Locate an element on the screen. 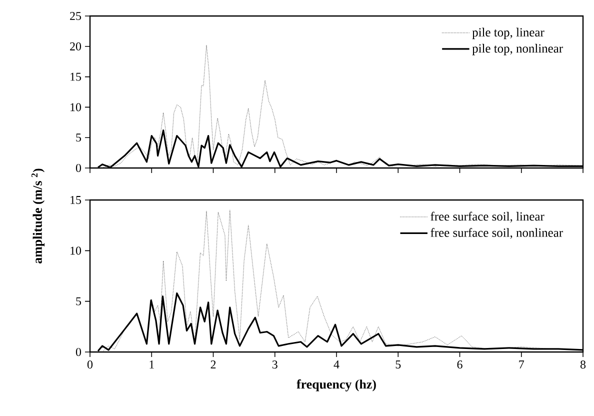 The width and height of the screenshot is (594, 416). x-tick-label: 7 is located at coordinates (521, 364).